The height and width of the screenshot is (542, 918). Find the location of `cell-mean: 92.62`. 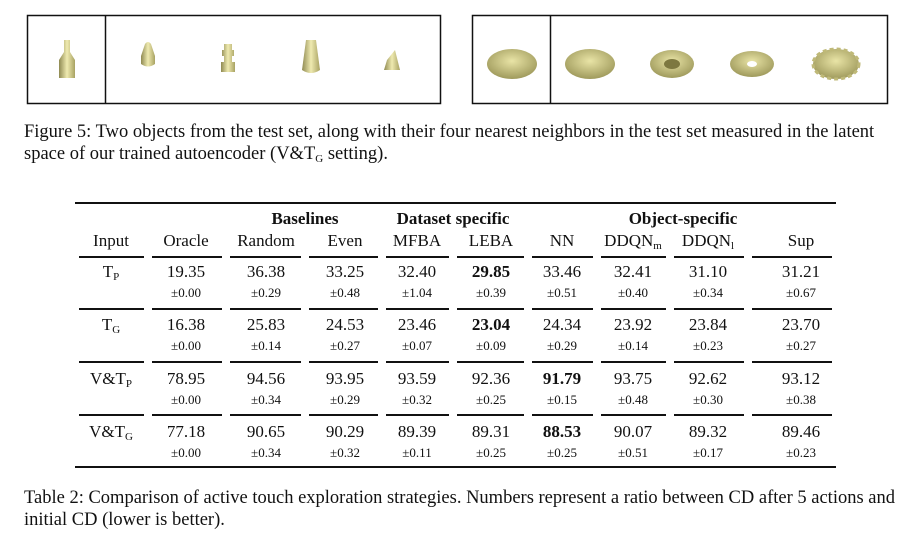

cell-mean: 92.62 is located at coordinates (708, 378).